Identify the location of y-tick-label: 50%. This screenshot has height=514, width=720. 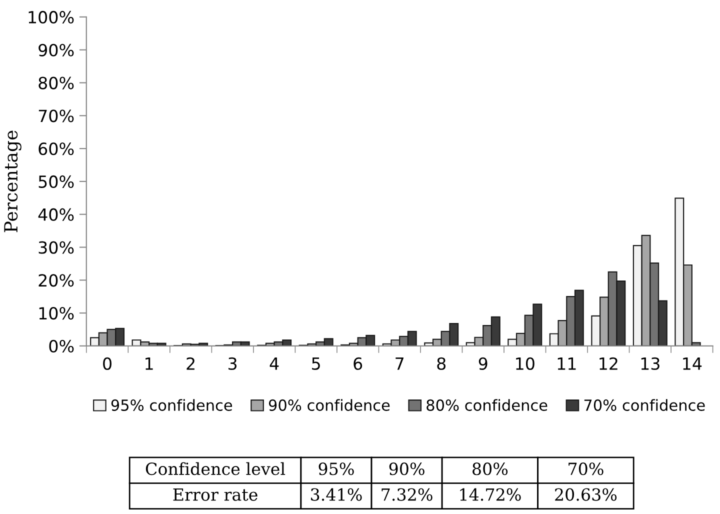
(56, 181).